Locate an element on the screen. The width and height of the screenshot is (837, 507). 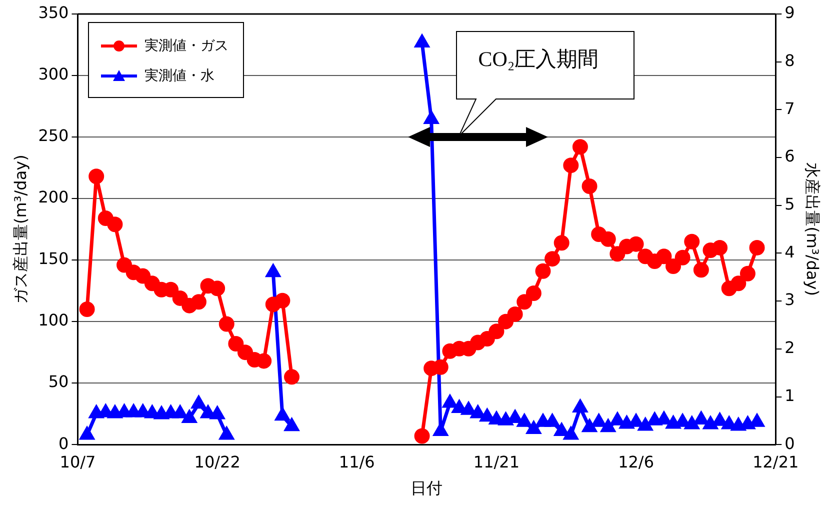
y2-tick-label: 6 is located at coordinates (789, 156).